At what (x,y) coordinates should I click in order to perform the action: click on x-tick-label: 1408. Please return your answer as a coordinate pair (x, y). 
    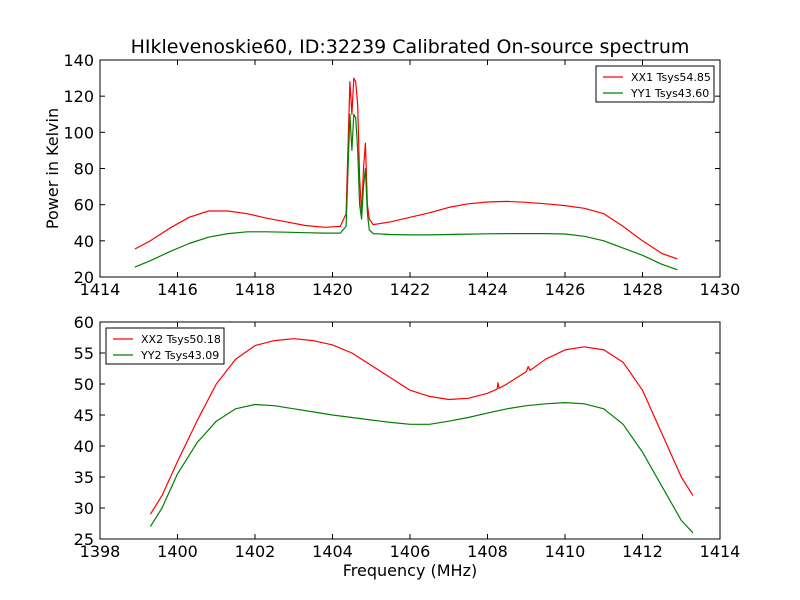
    Looking at the image, I should click on (487, 551).